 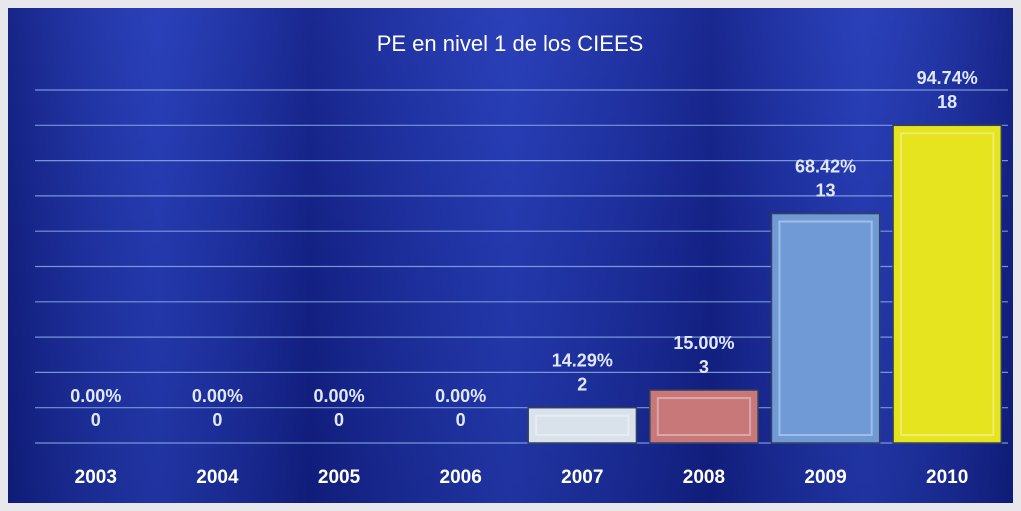 I want to click on x-tick-label: 2004, so click(x=217, y=477).